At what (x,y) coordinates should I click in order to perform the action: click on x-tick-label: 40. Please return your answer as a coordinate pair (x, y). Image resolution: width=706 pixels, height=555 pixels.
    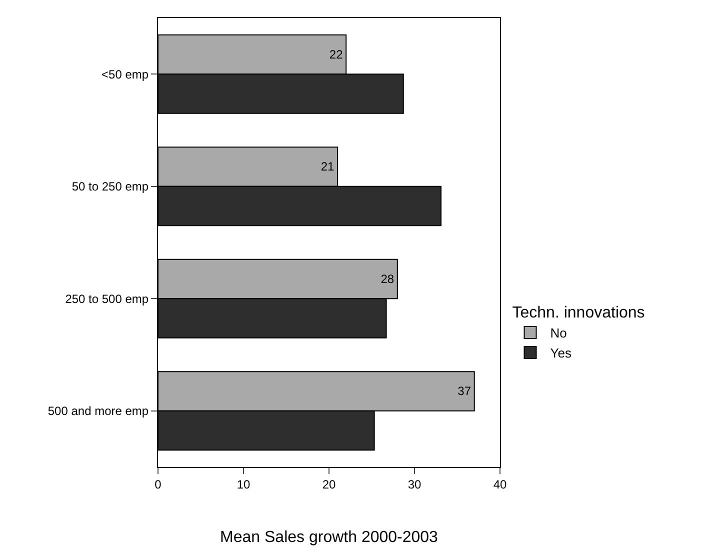
    Looking at the image, I should click on (500, 484).